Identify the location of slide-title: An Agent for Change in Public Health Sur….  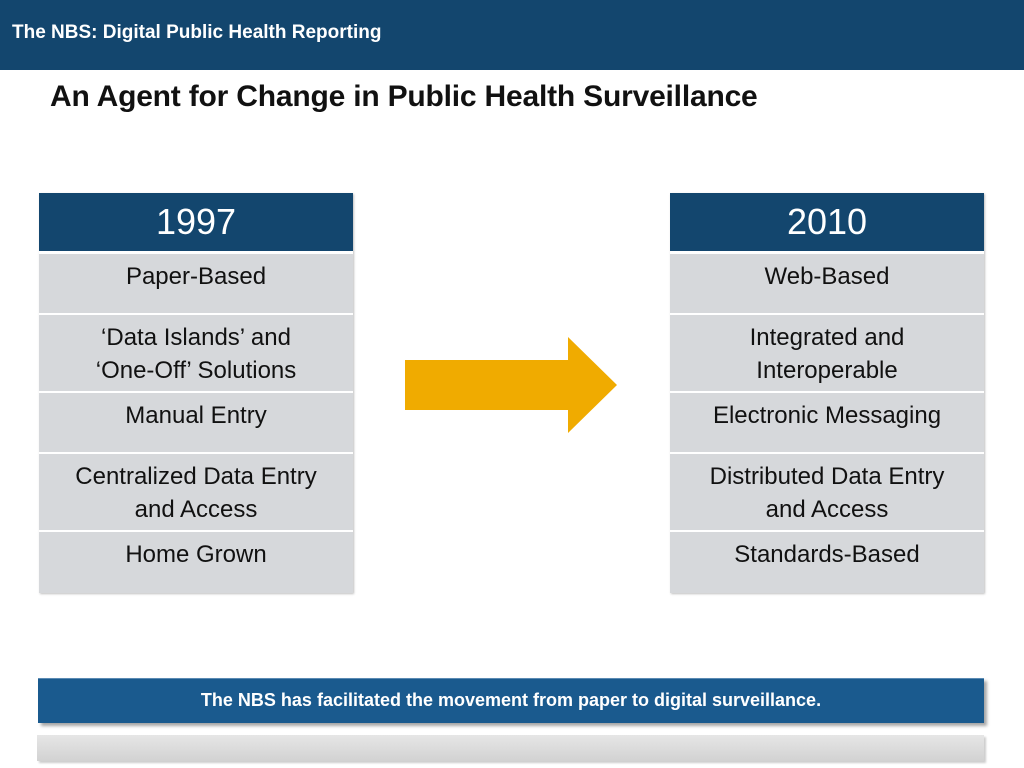
(404, 96).